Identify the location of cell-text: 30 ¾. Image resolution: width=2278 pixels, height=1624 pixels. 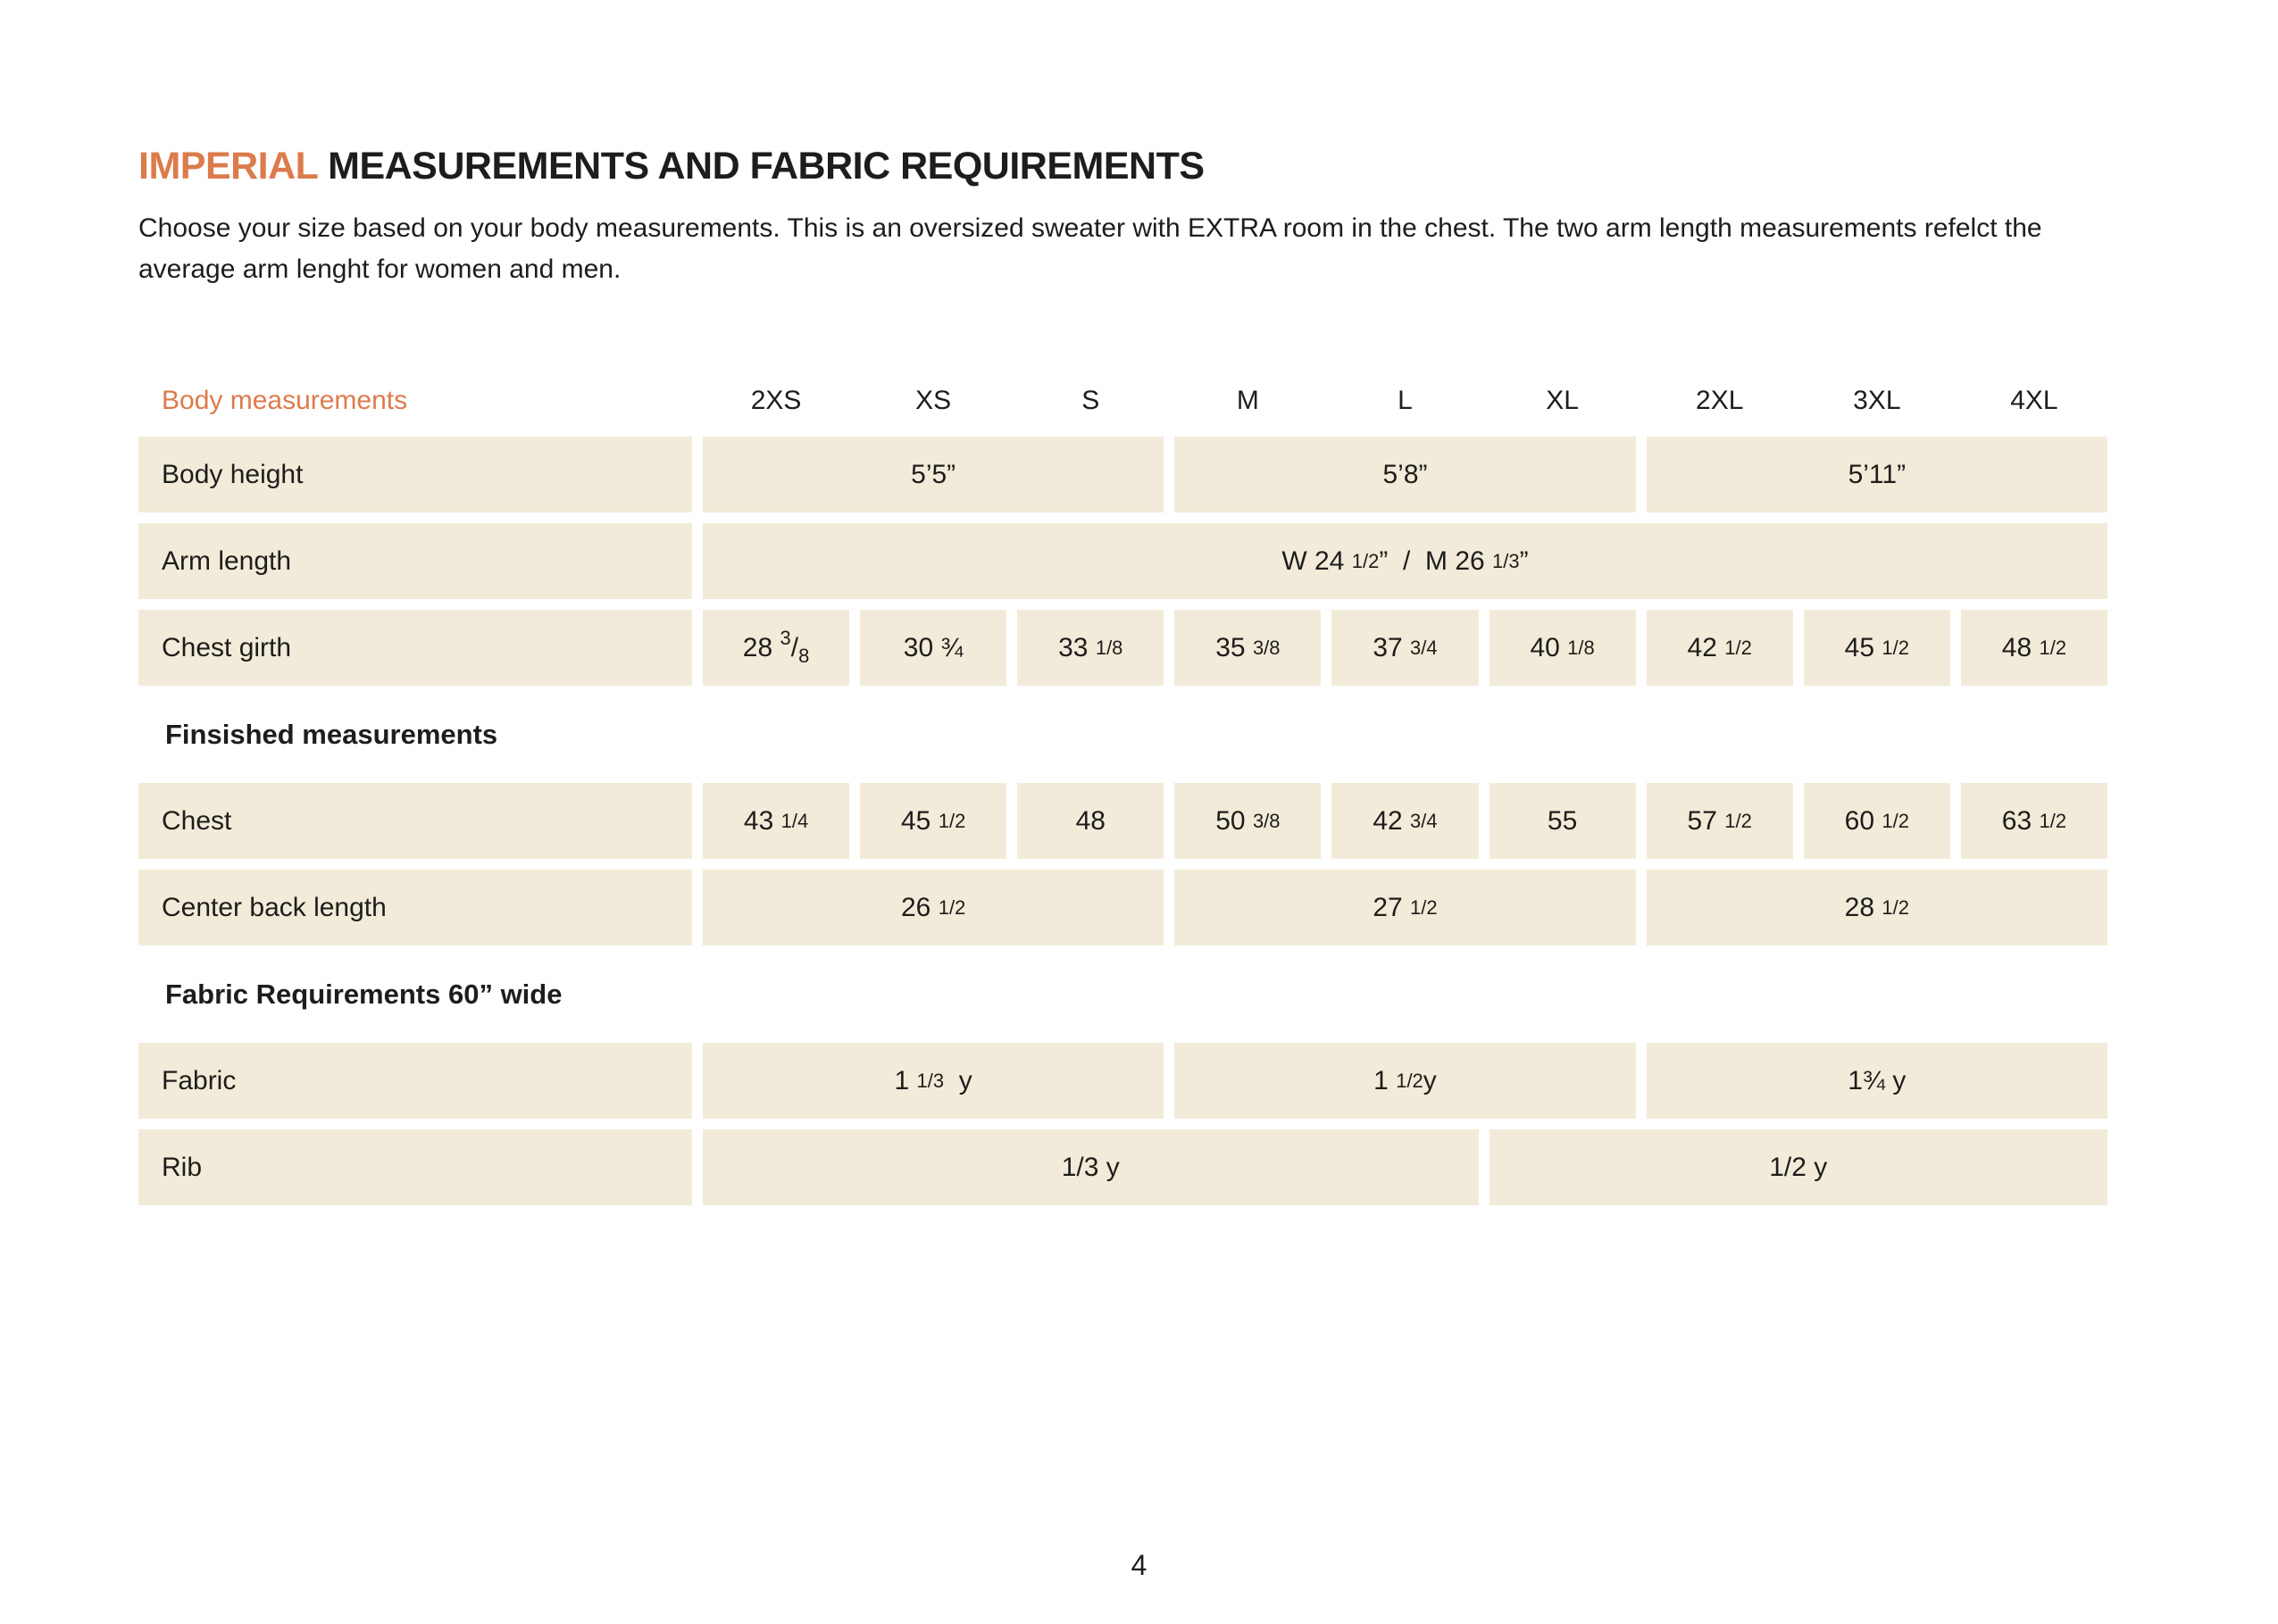
(933, 647).